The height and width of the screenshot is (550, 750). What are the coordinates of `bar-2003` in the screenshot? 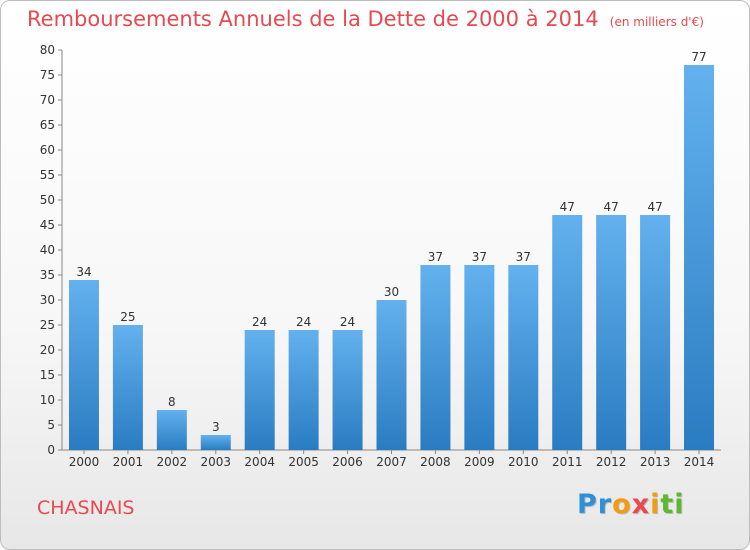 It's located at (215, 442).